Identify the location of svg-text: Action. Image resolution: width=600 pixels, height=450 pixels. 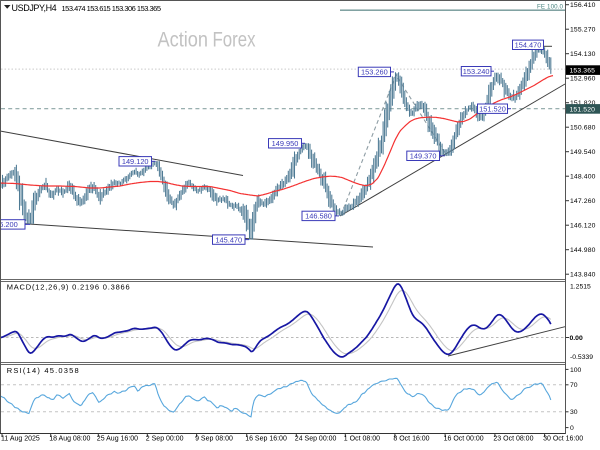
(183, 40).